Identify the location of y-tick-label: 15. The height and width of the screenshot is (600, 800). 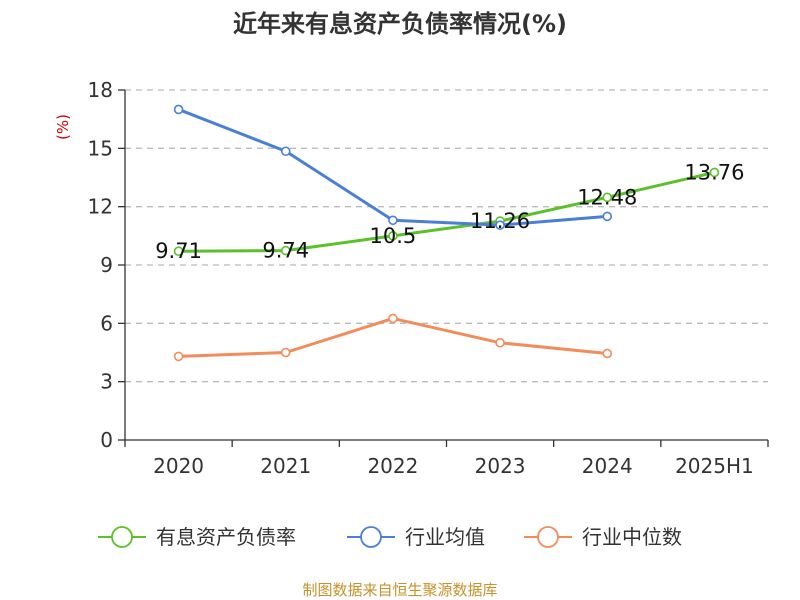
(100, 148).